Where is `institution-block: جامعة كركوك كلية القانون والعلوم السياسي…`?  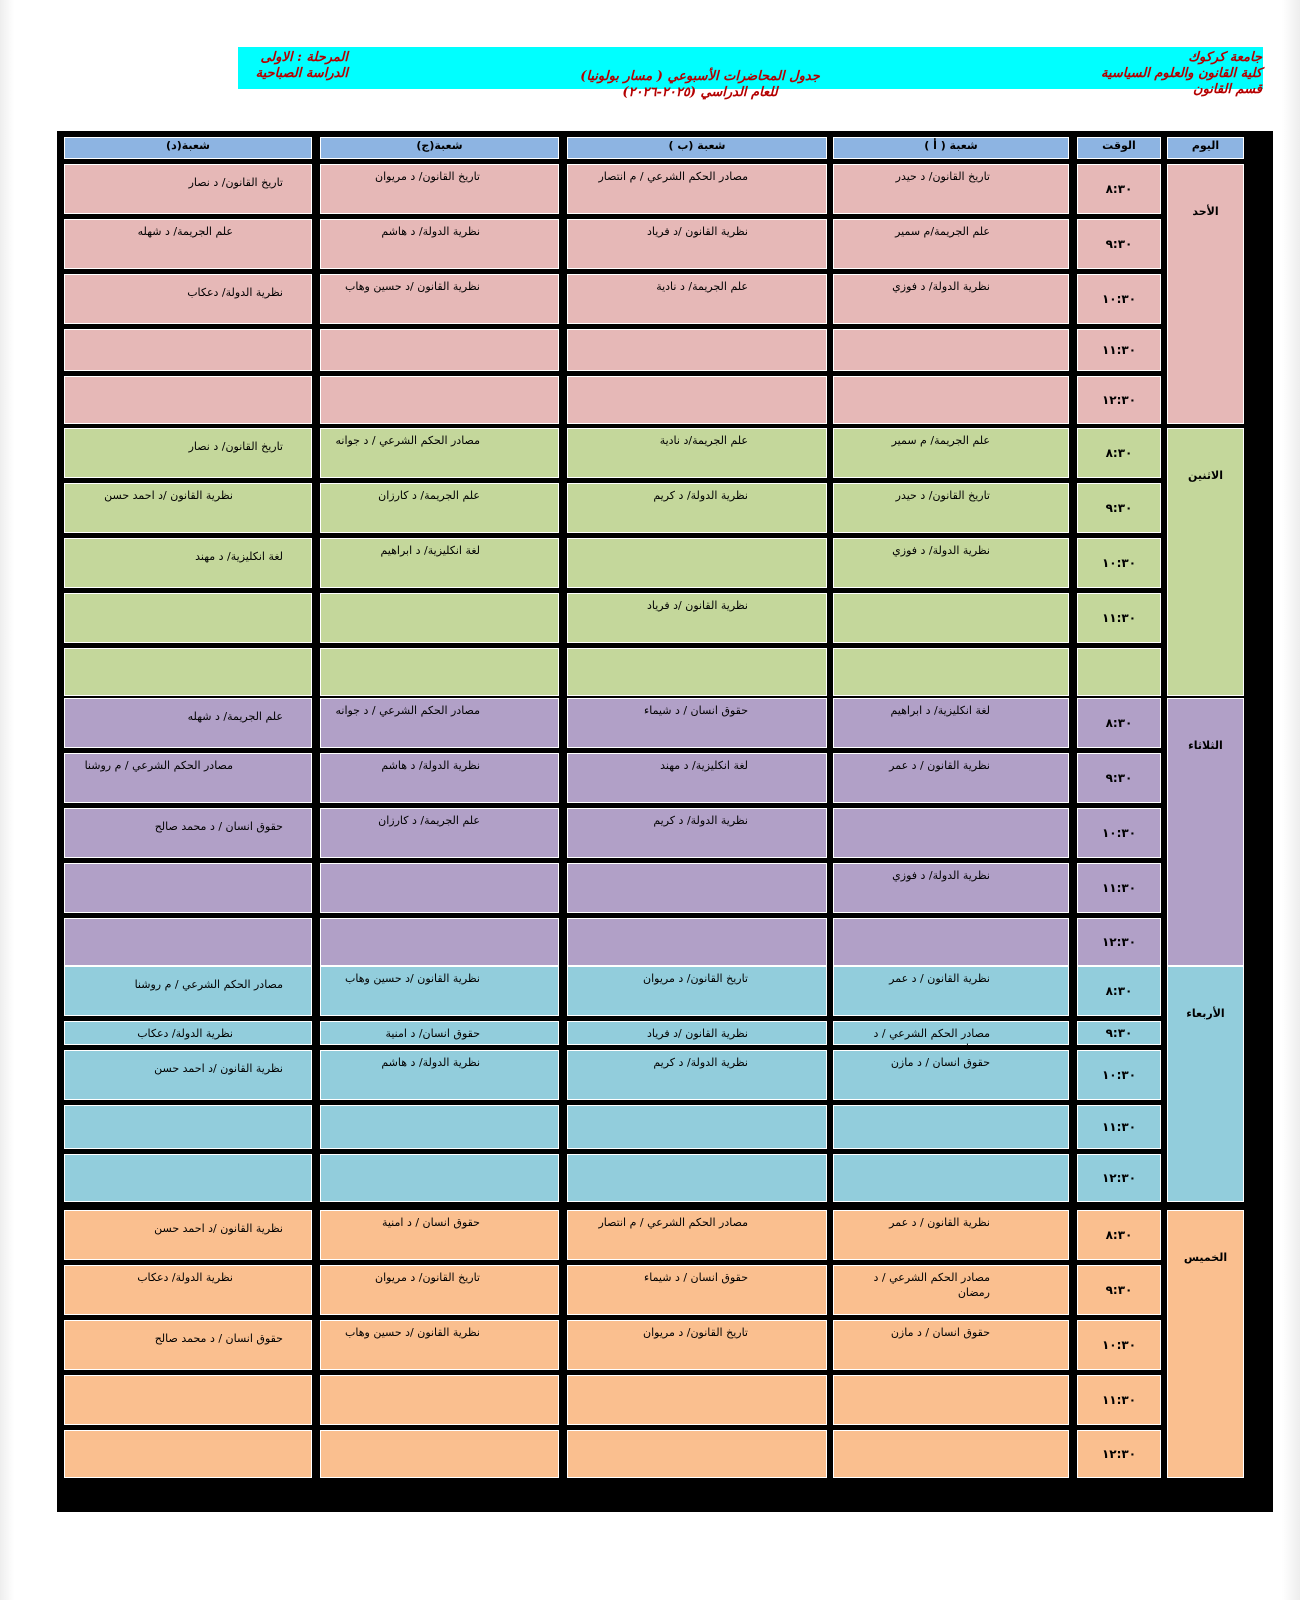
institution-block: جامعة كركوك كلية القانون والعلوم السياسي… is located at coordinates (1181, 74).